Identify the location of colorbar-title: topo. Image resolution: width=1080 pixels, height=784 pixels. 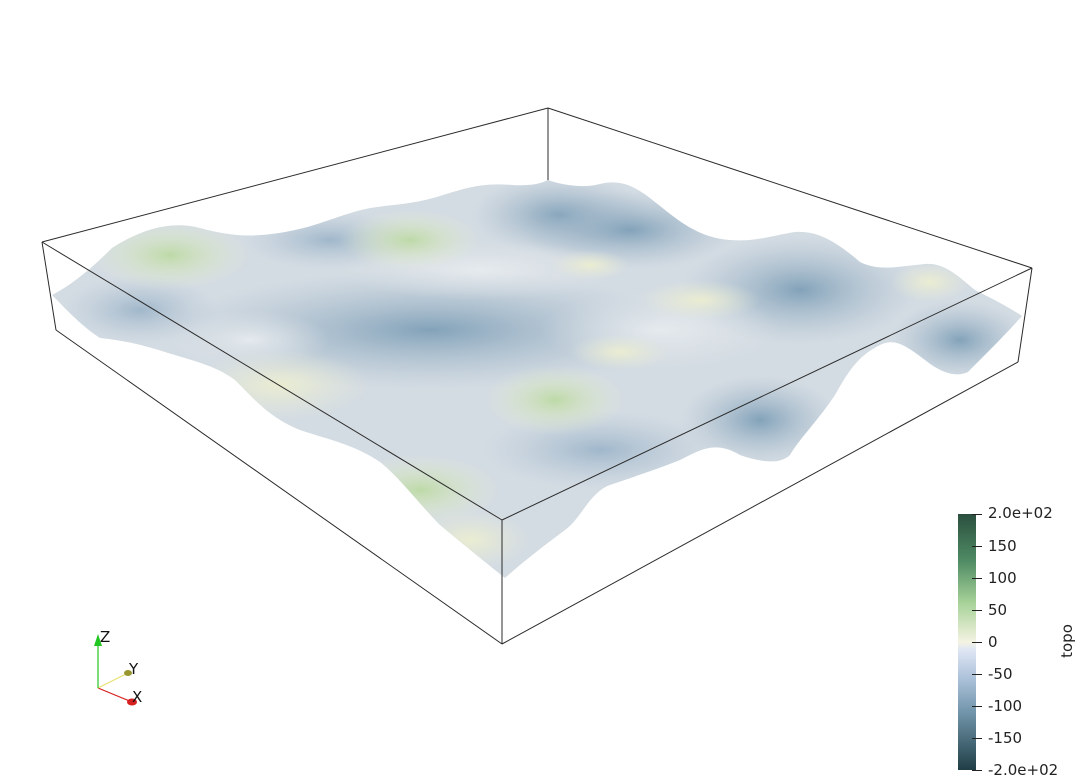
(1066, 641).